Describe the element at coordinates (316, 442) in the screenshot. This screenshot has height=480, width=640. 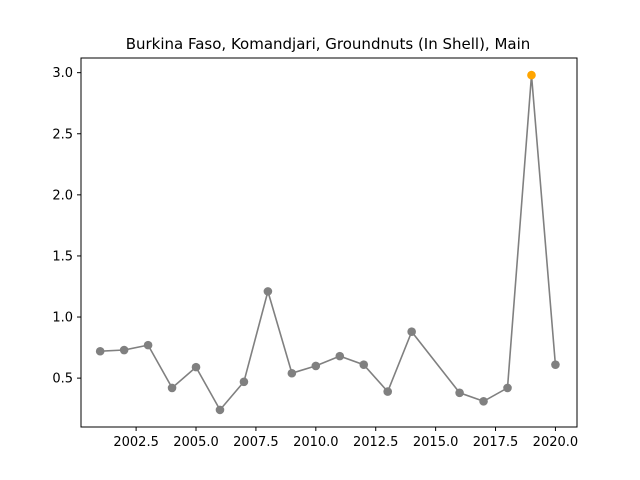
I see `x-tick-label: 2010.0` at that location.